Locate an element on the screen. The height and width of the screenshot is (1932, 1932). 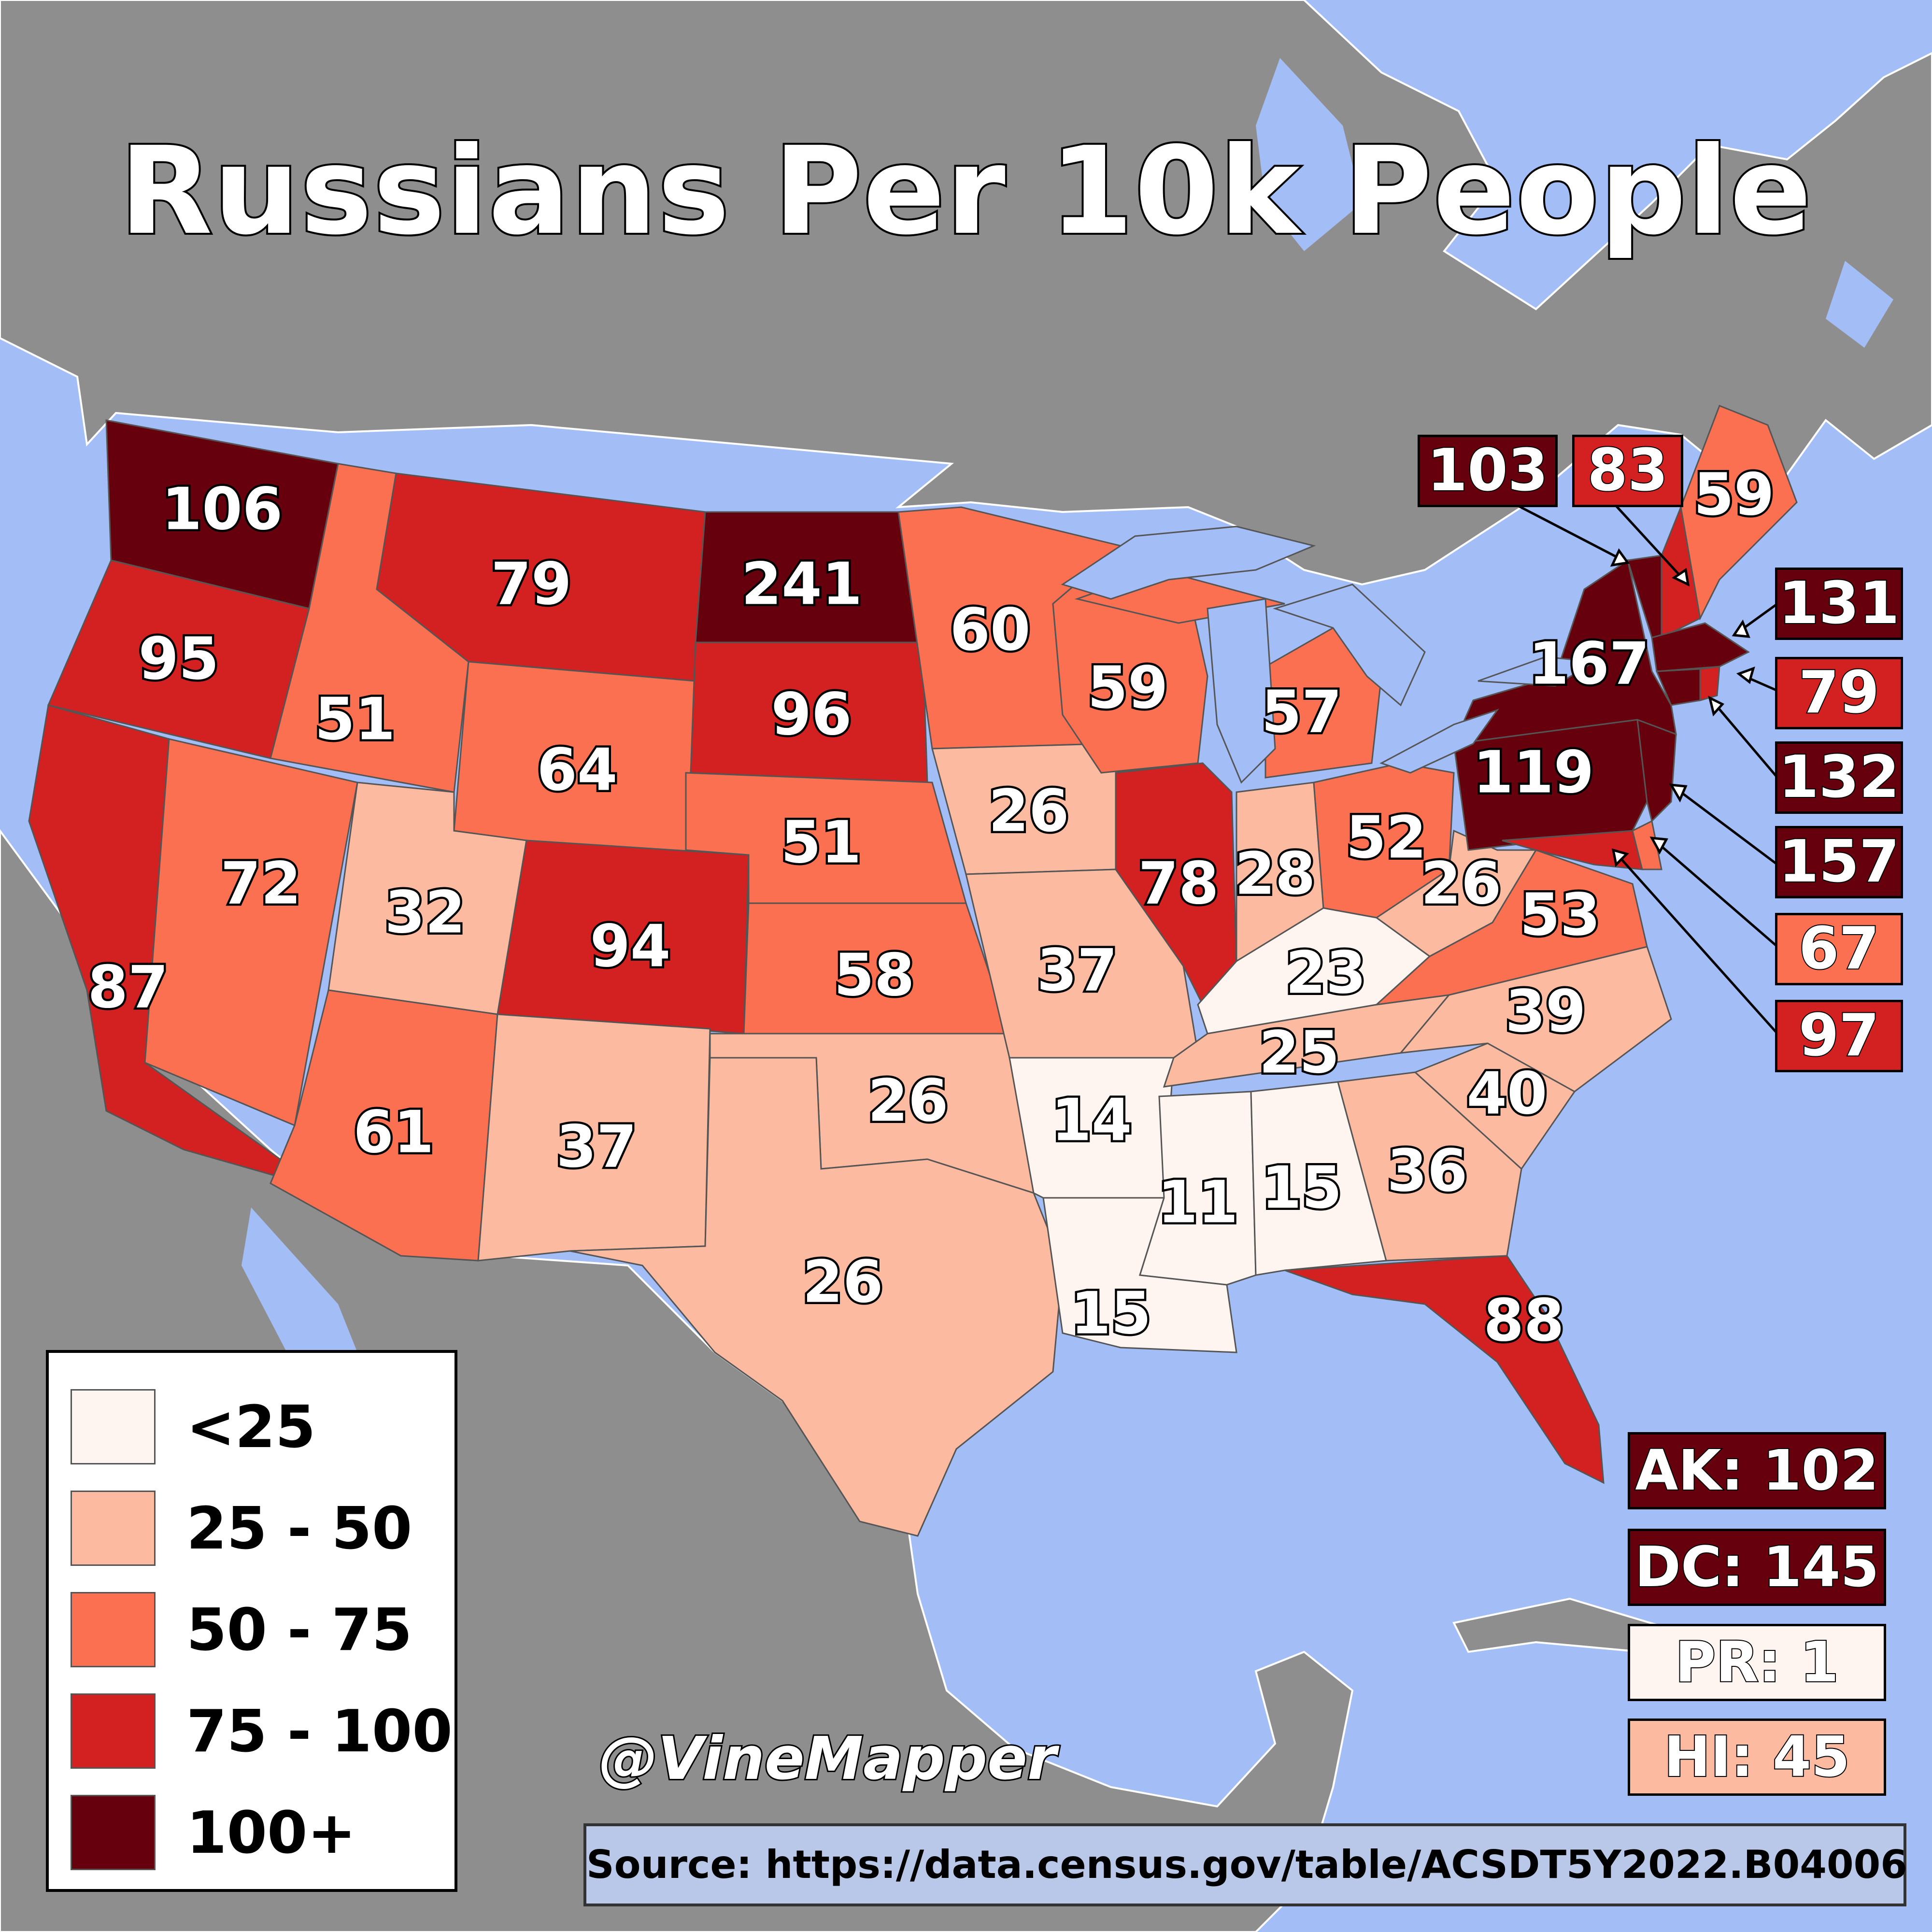
state-label-MO: 37 is located at coordinates (1077, 971).